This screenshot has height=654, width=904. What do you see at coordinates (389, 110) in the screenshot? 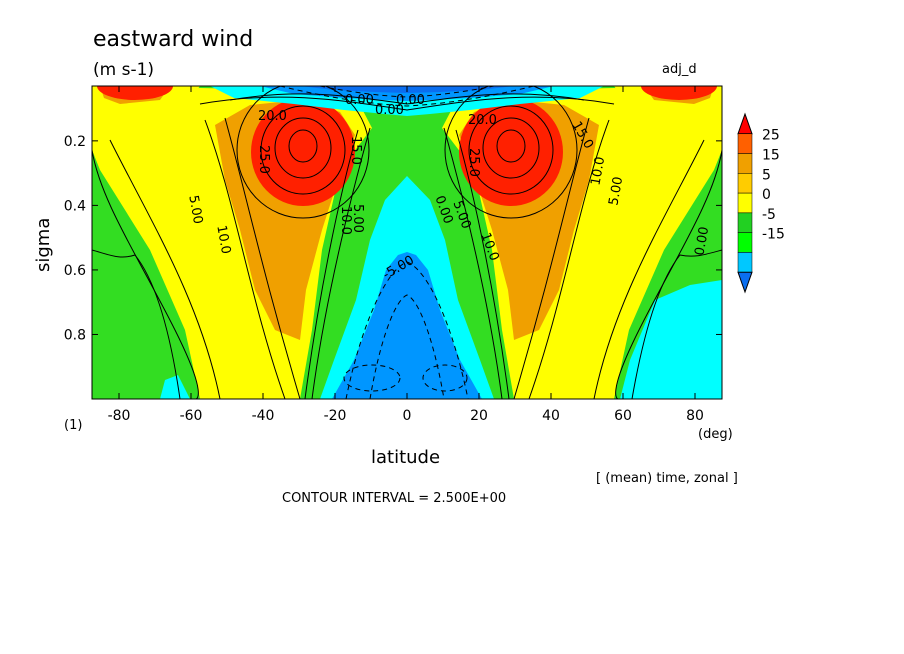
I see `contour-label-0-upper-2: 0.00` at bounding box center [389, 110].